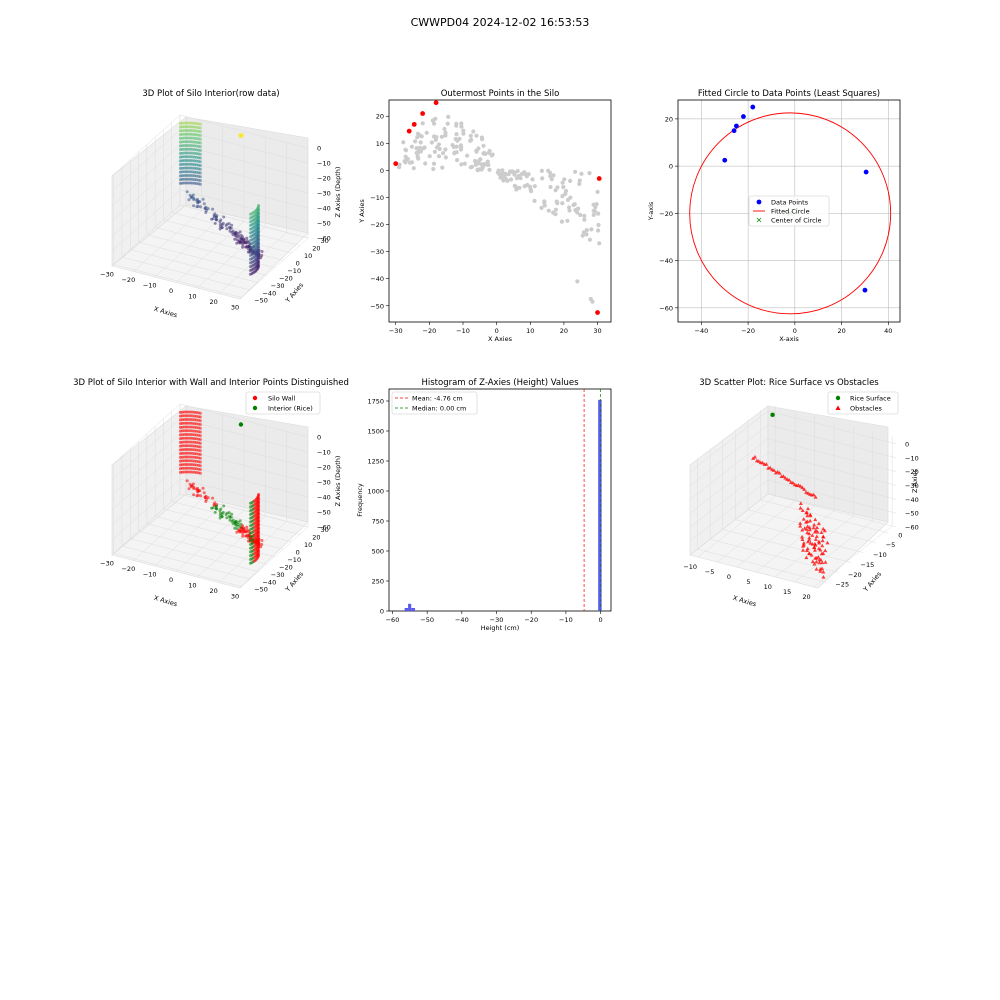 The width and height of the screenshot is (1000, 1000). I want to click on chart-title: Histogram of Z-Axies (Height) Values, so click(500, 383).